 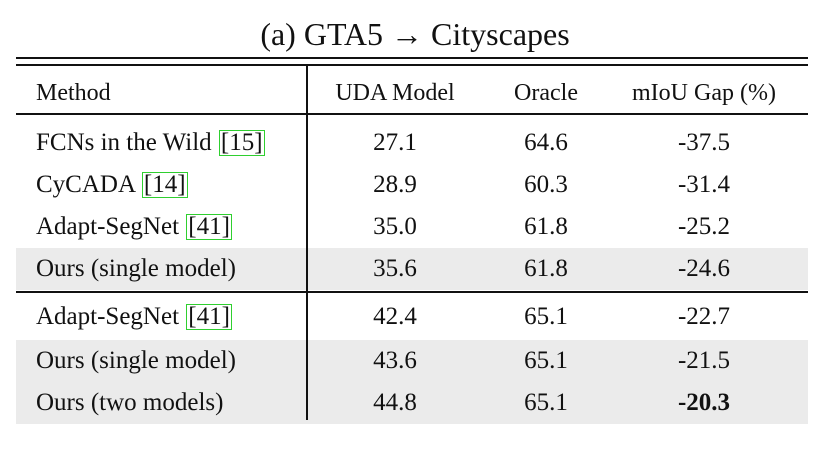 What do you see at coordinates (307, 242) in the screenshot?
I see `method-column-divider` at bounding box center [307, 242].